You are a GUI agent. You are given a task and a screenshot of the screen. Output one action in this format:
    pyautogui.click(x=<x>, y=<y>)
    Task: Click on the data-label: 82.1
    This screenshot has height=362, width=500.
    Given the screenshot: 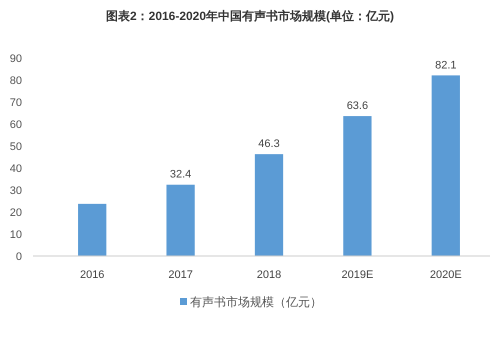 What is the action you would take?
    pyautogui.click(x=446, y=65)
    